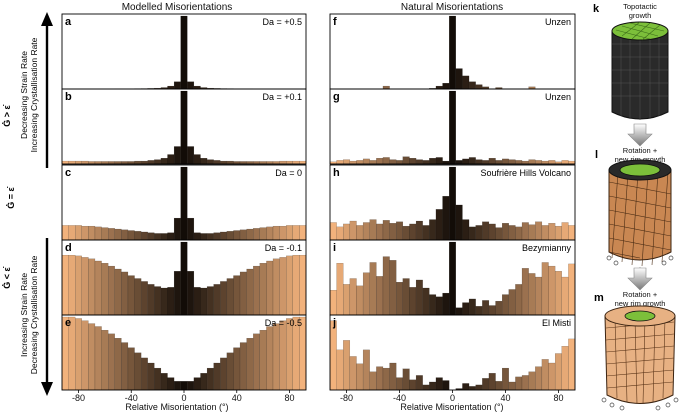 The image size is (685, 414). Describe the element at coordinates (640, 303) in the screenshot. I see `schematic-m-caption-line2: new rim growth` at that location.